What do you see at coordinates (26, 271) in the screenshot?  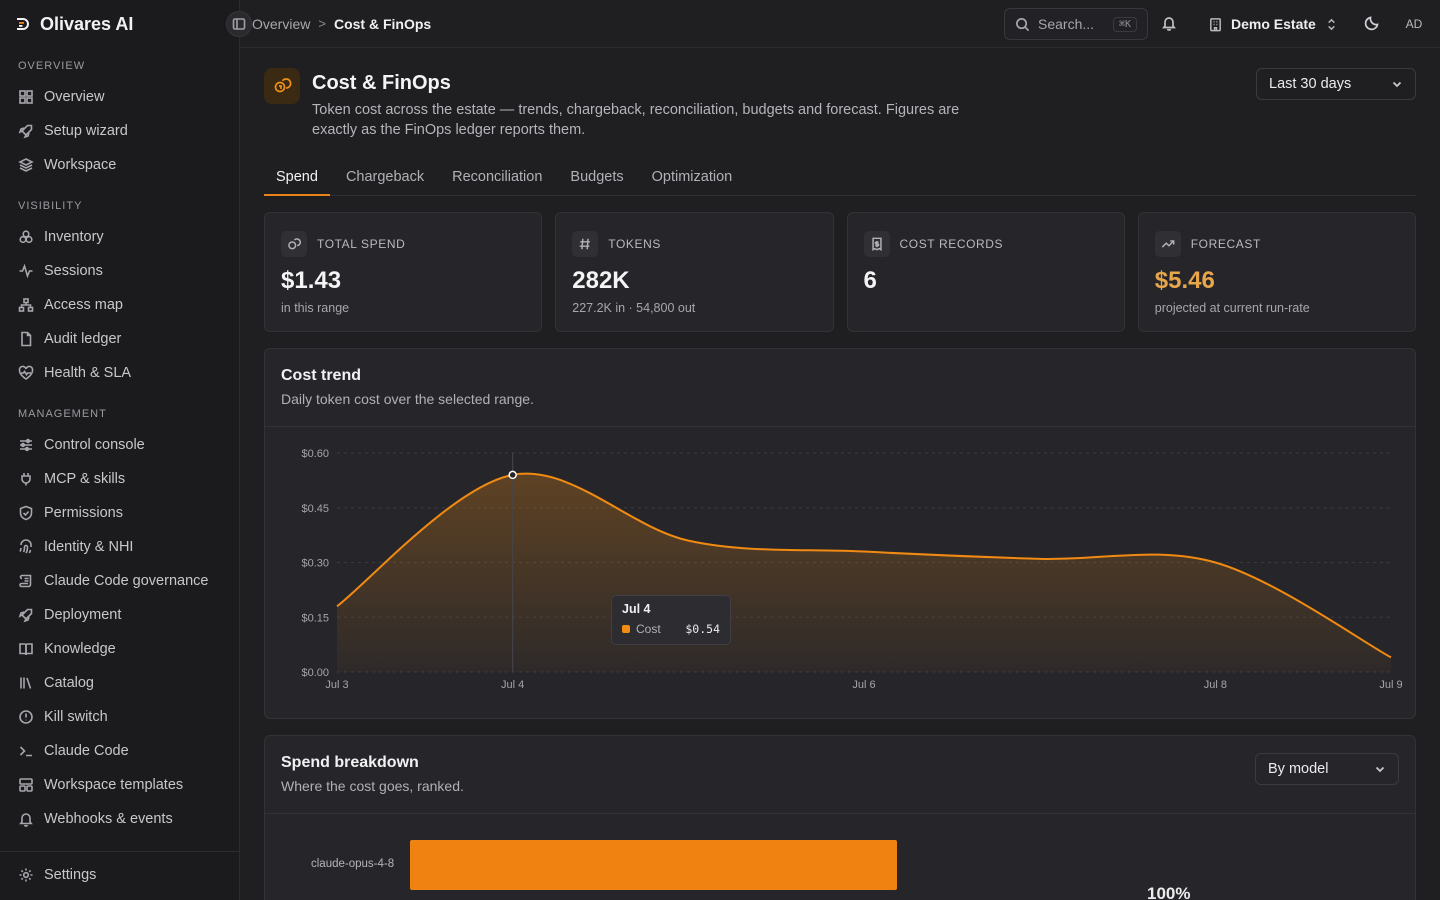 I see `activity-icon` at bounding box center [26, 271].